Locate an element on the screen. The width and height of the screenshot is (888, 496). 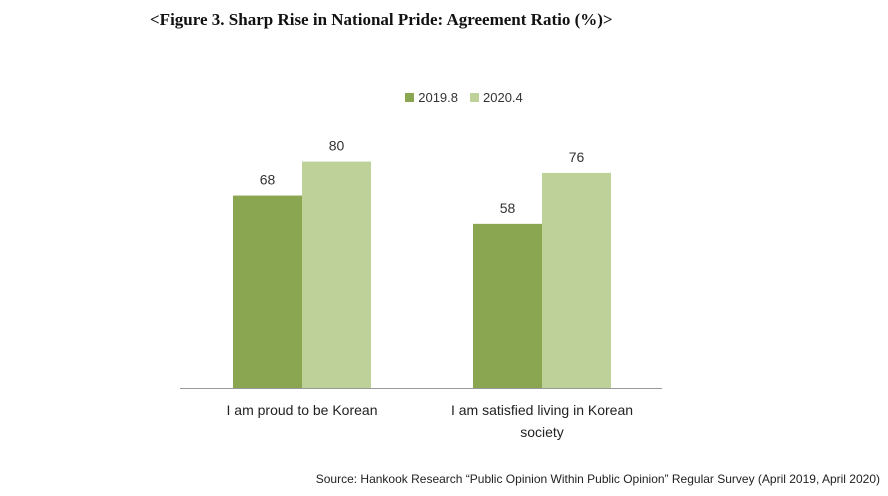
data-label-2020-2: 76 is located at coordinates (577, 157).